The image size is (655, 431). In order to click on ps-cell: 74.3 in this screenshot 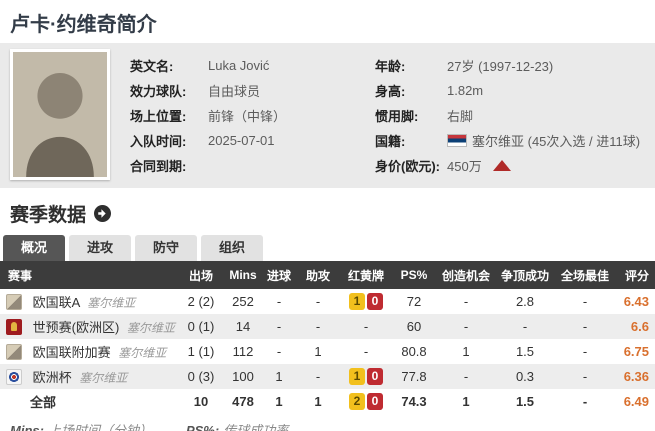, I will do `click(414, 401)`.